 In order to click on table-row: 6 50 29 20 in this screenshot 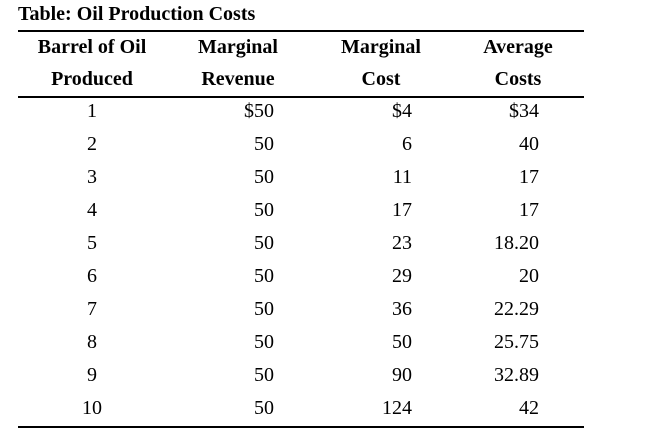, I will do `click(301, 276)`.